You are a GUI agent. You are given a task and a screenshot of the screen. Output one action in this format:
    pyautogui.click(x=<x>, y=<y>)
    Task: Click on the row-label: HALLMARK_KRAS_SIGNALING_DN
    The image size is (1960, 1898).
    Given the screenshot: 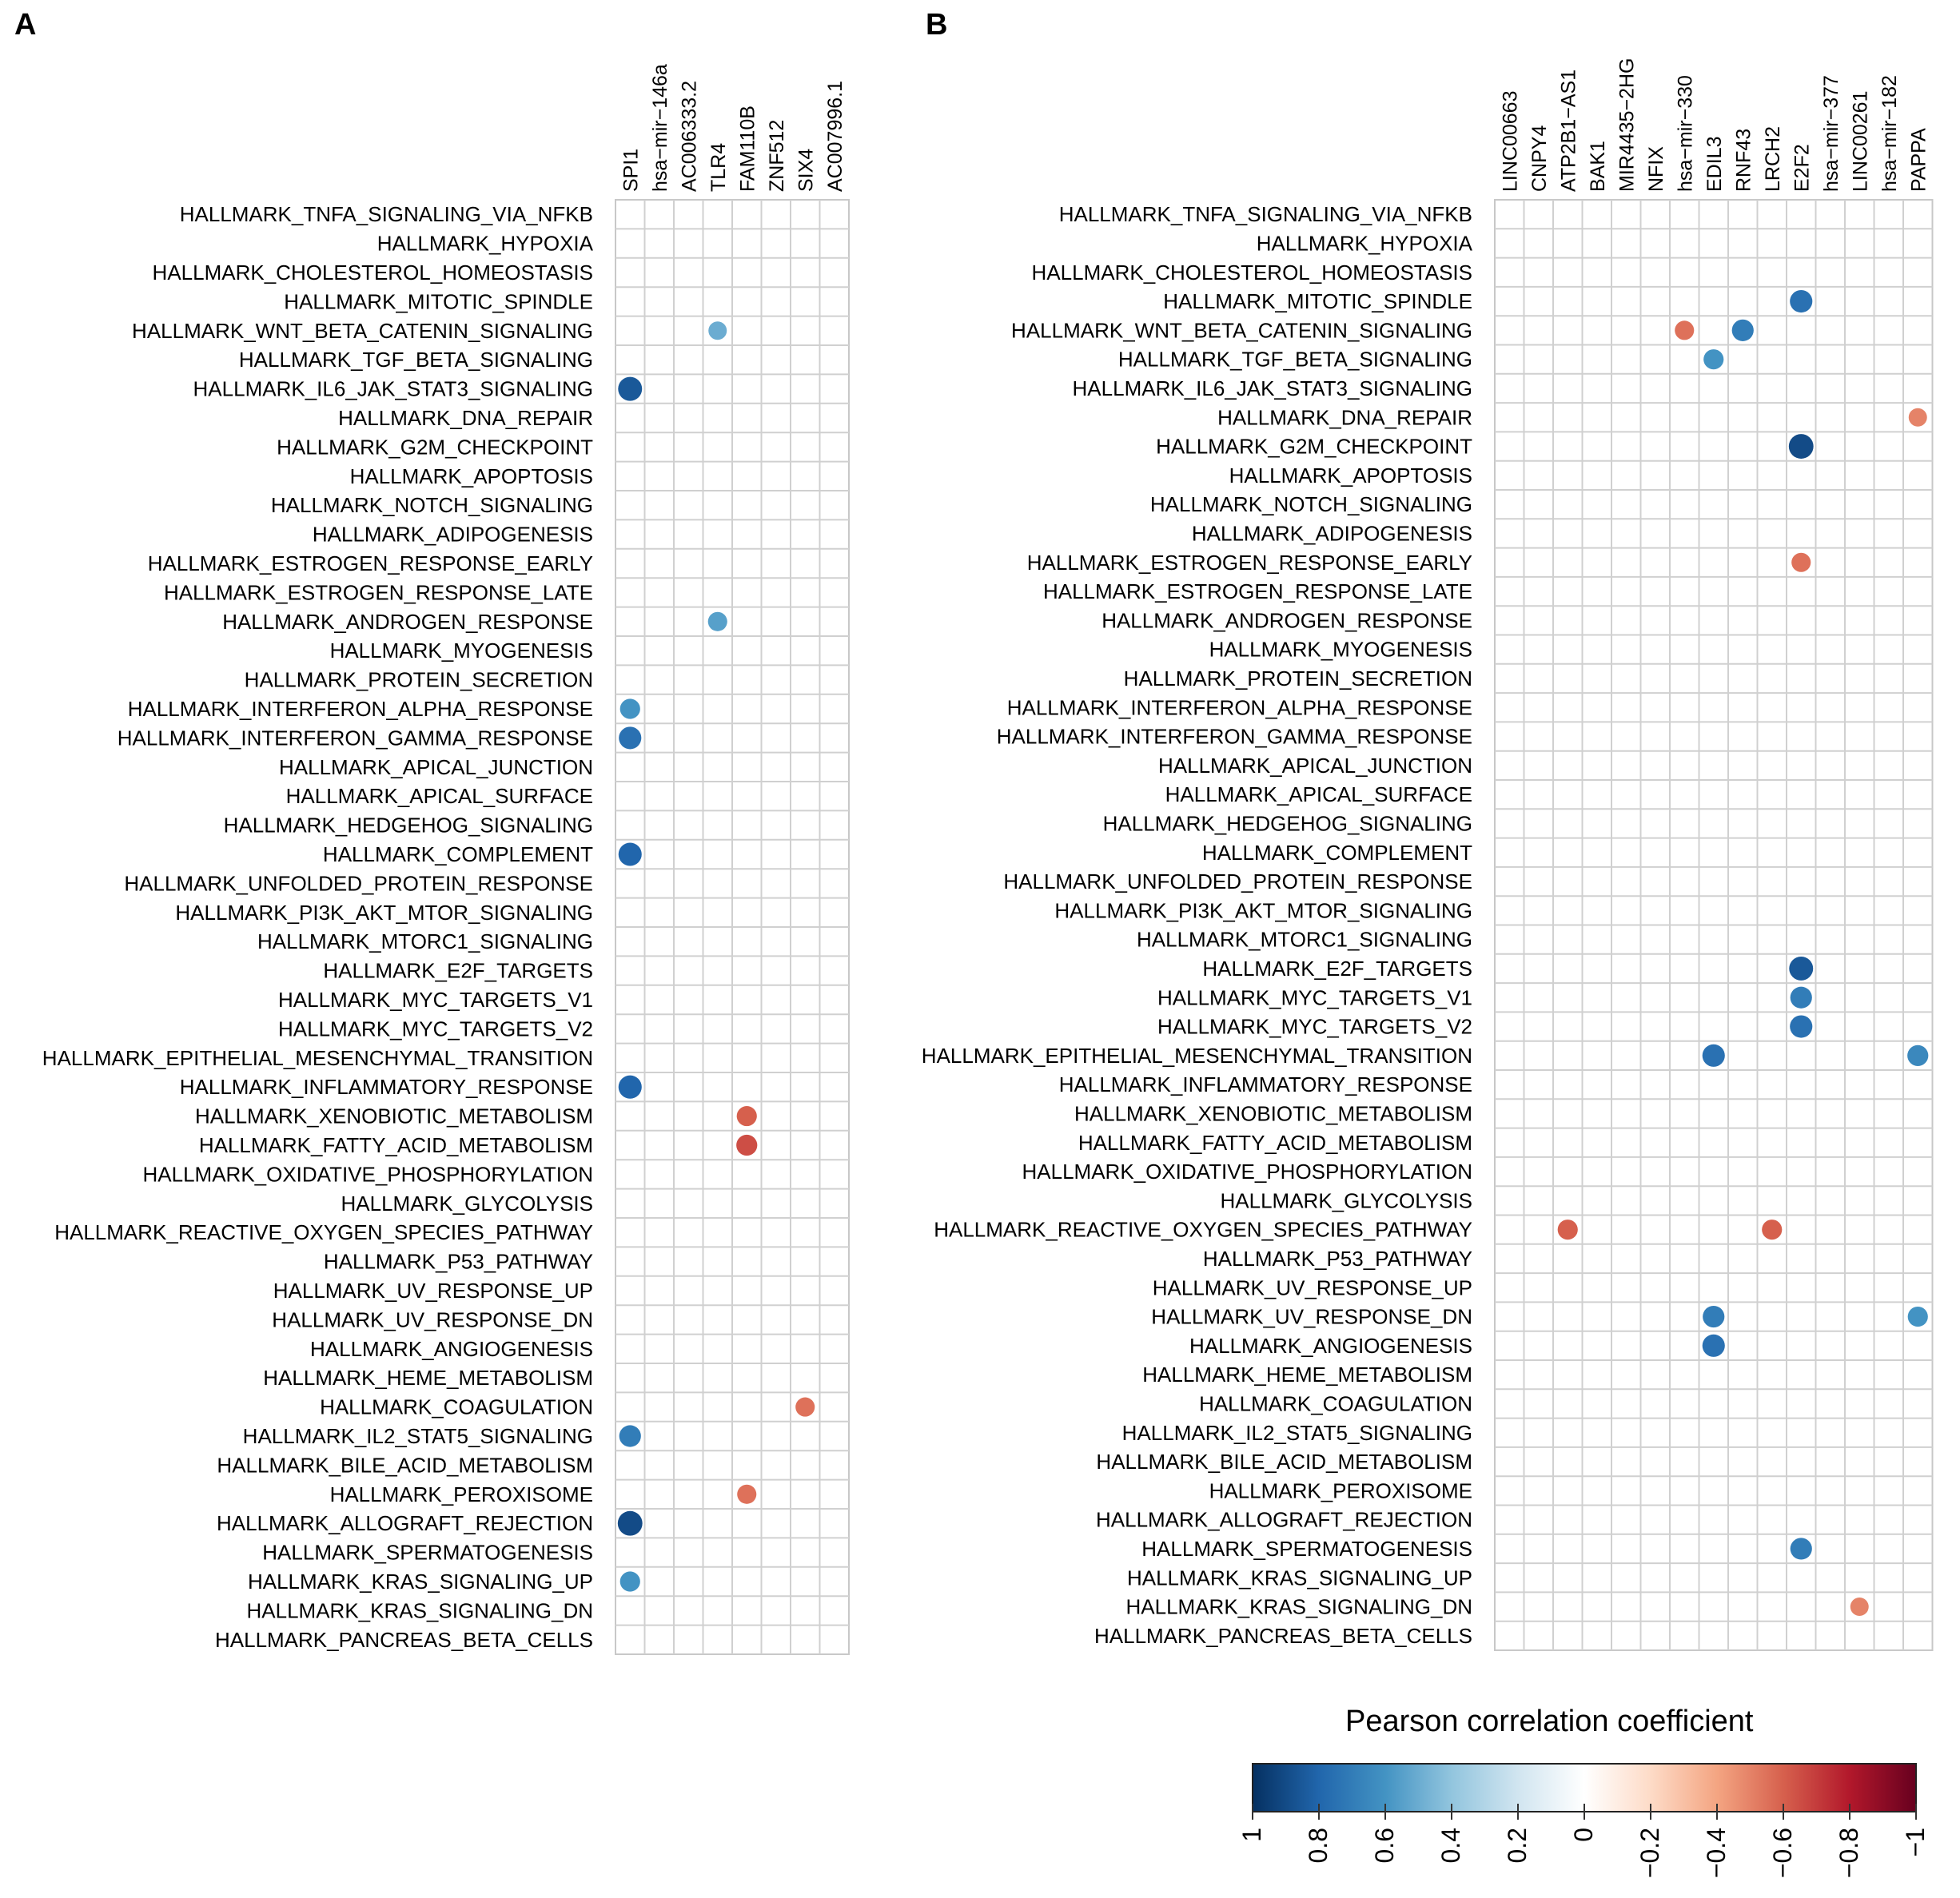 What is the action you would take?
    pyautogui.click(x=420, y=1610)
    